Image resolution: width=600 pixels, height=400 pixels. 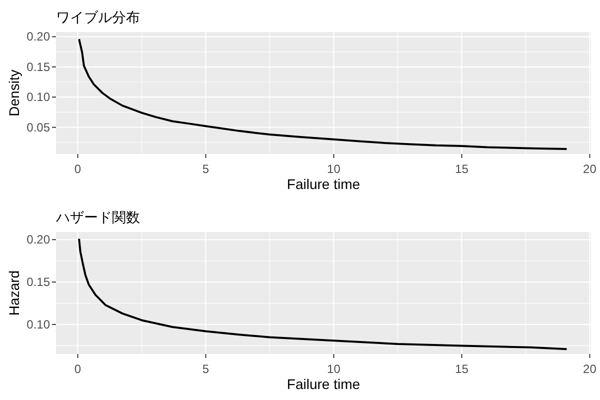 What do you see at coordinates (14, 93) in the screenshot?
I see `y-axis-title: Density` at bounding box center [14, 93].